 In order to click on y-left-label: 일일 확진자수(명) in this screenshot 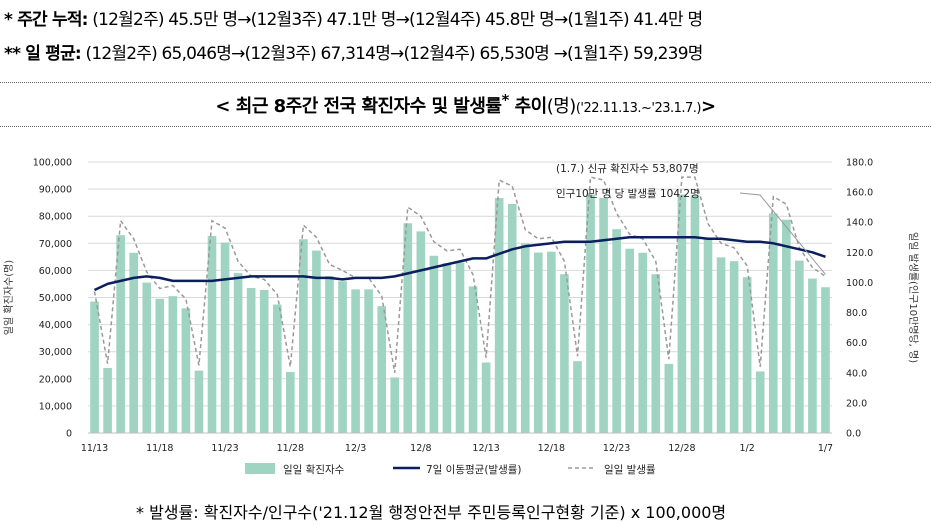, I will do `click(9, 297)`.